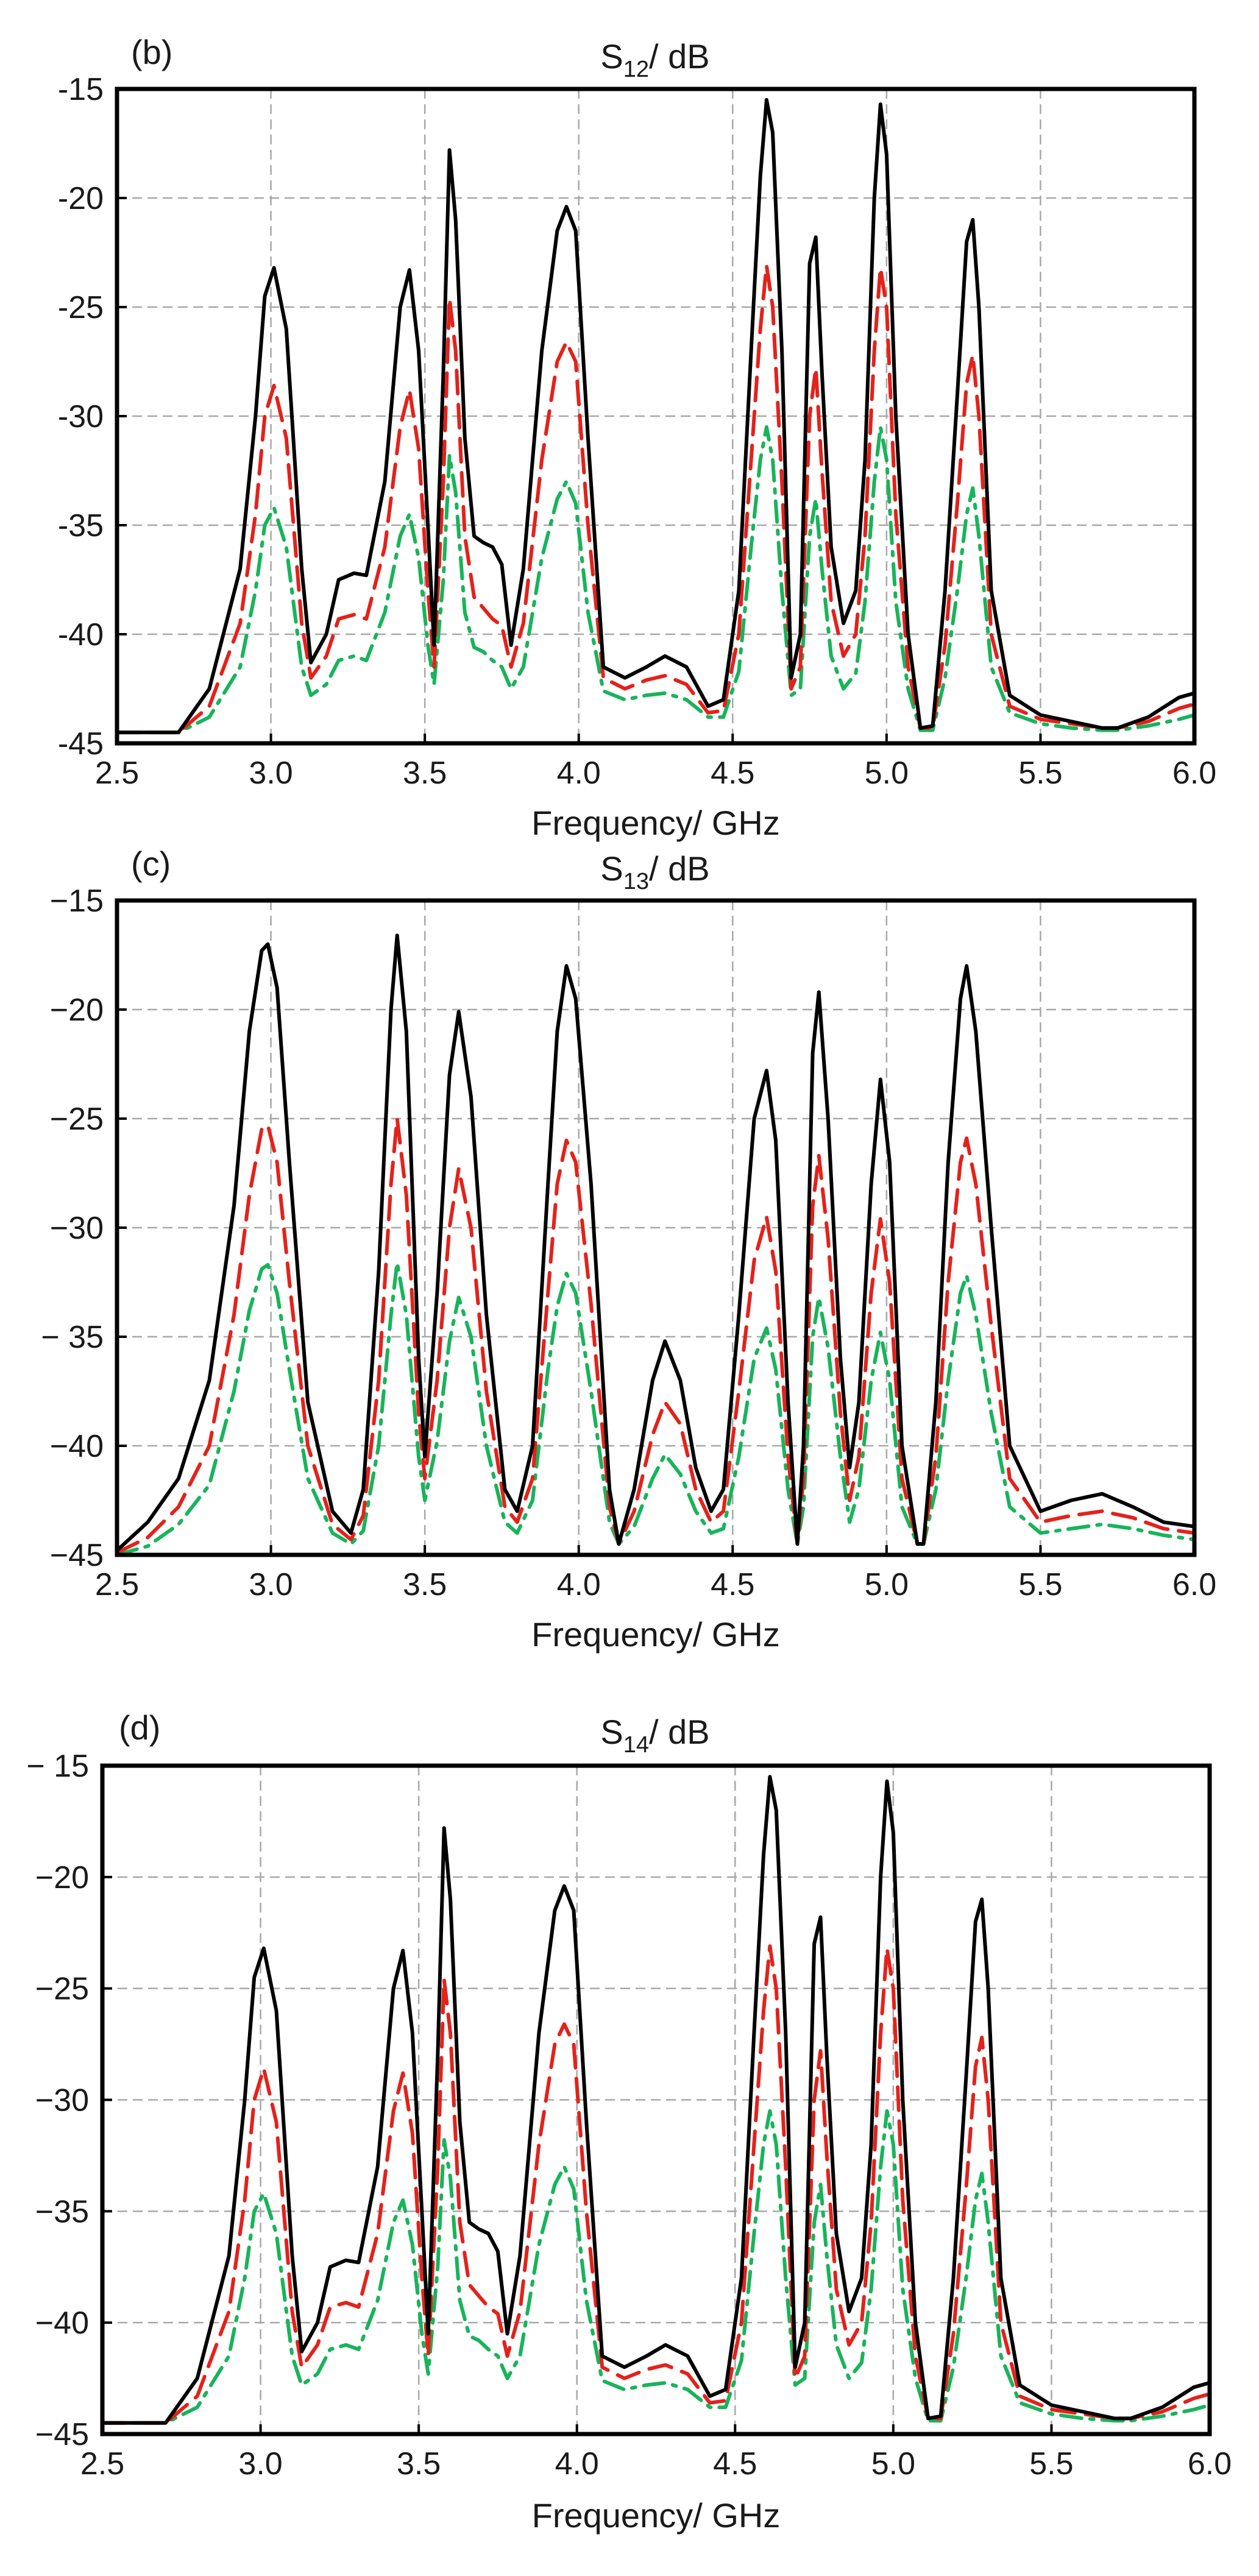 The image size is (1259, 2576). Describe the element at coordinates (81, 744) in the screenshot. I see `y-tick-label: -45` at that location.